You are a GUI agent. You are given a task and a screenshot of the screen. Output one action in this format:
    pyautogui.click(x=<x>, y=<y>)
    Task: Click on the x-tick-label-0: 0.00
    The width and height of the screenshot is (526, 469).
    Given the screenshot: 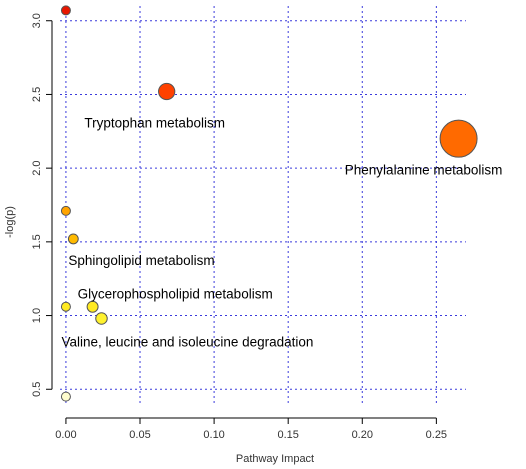 What is the action you would take?
    pyautogui.click(x=65, y=435)
    